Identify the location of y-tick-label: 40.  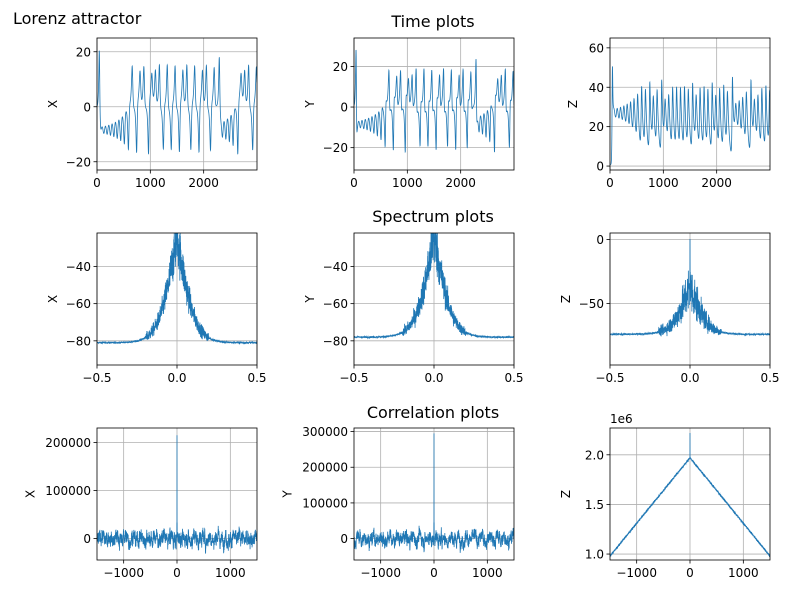
(596, 88).